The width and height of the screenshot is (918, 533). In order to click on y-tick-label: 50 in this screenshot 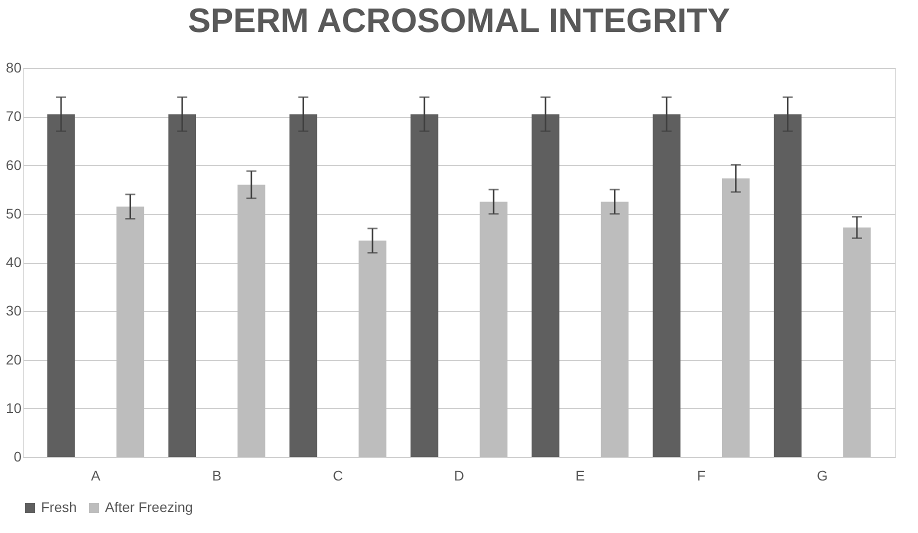, I will do `click(14, 213)`.